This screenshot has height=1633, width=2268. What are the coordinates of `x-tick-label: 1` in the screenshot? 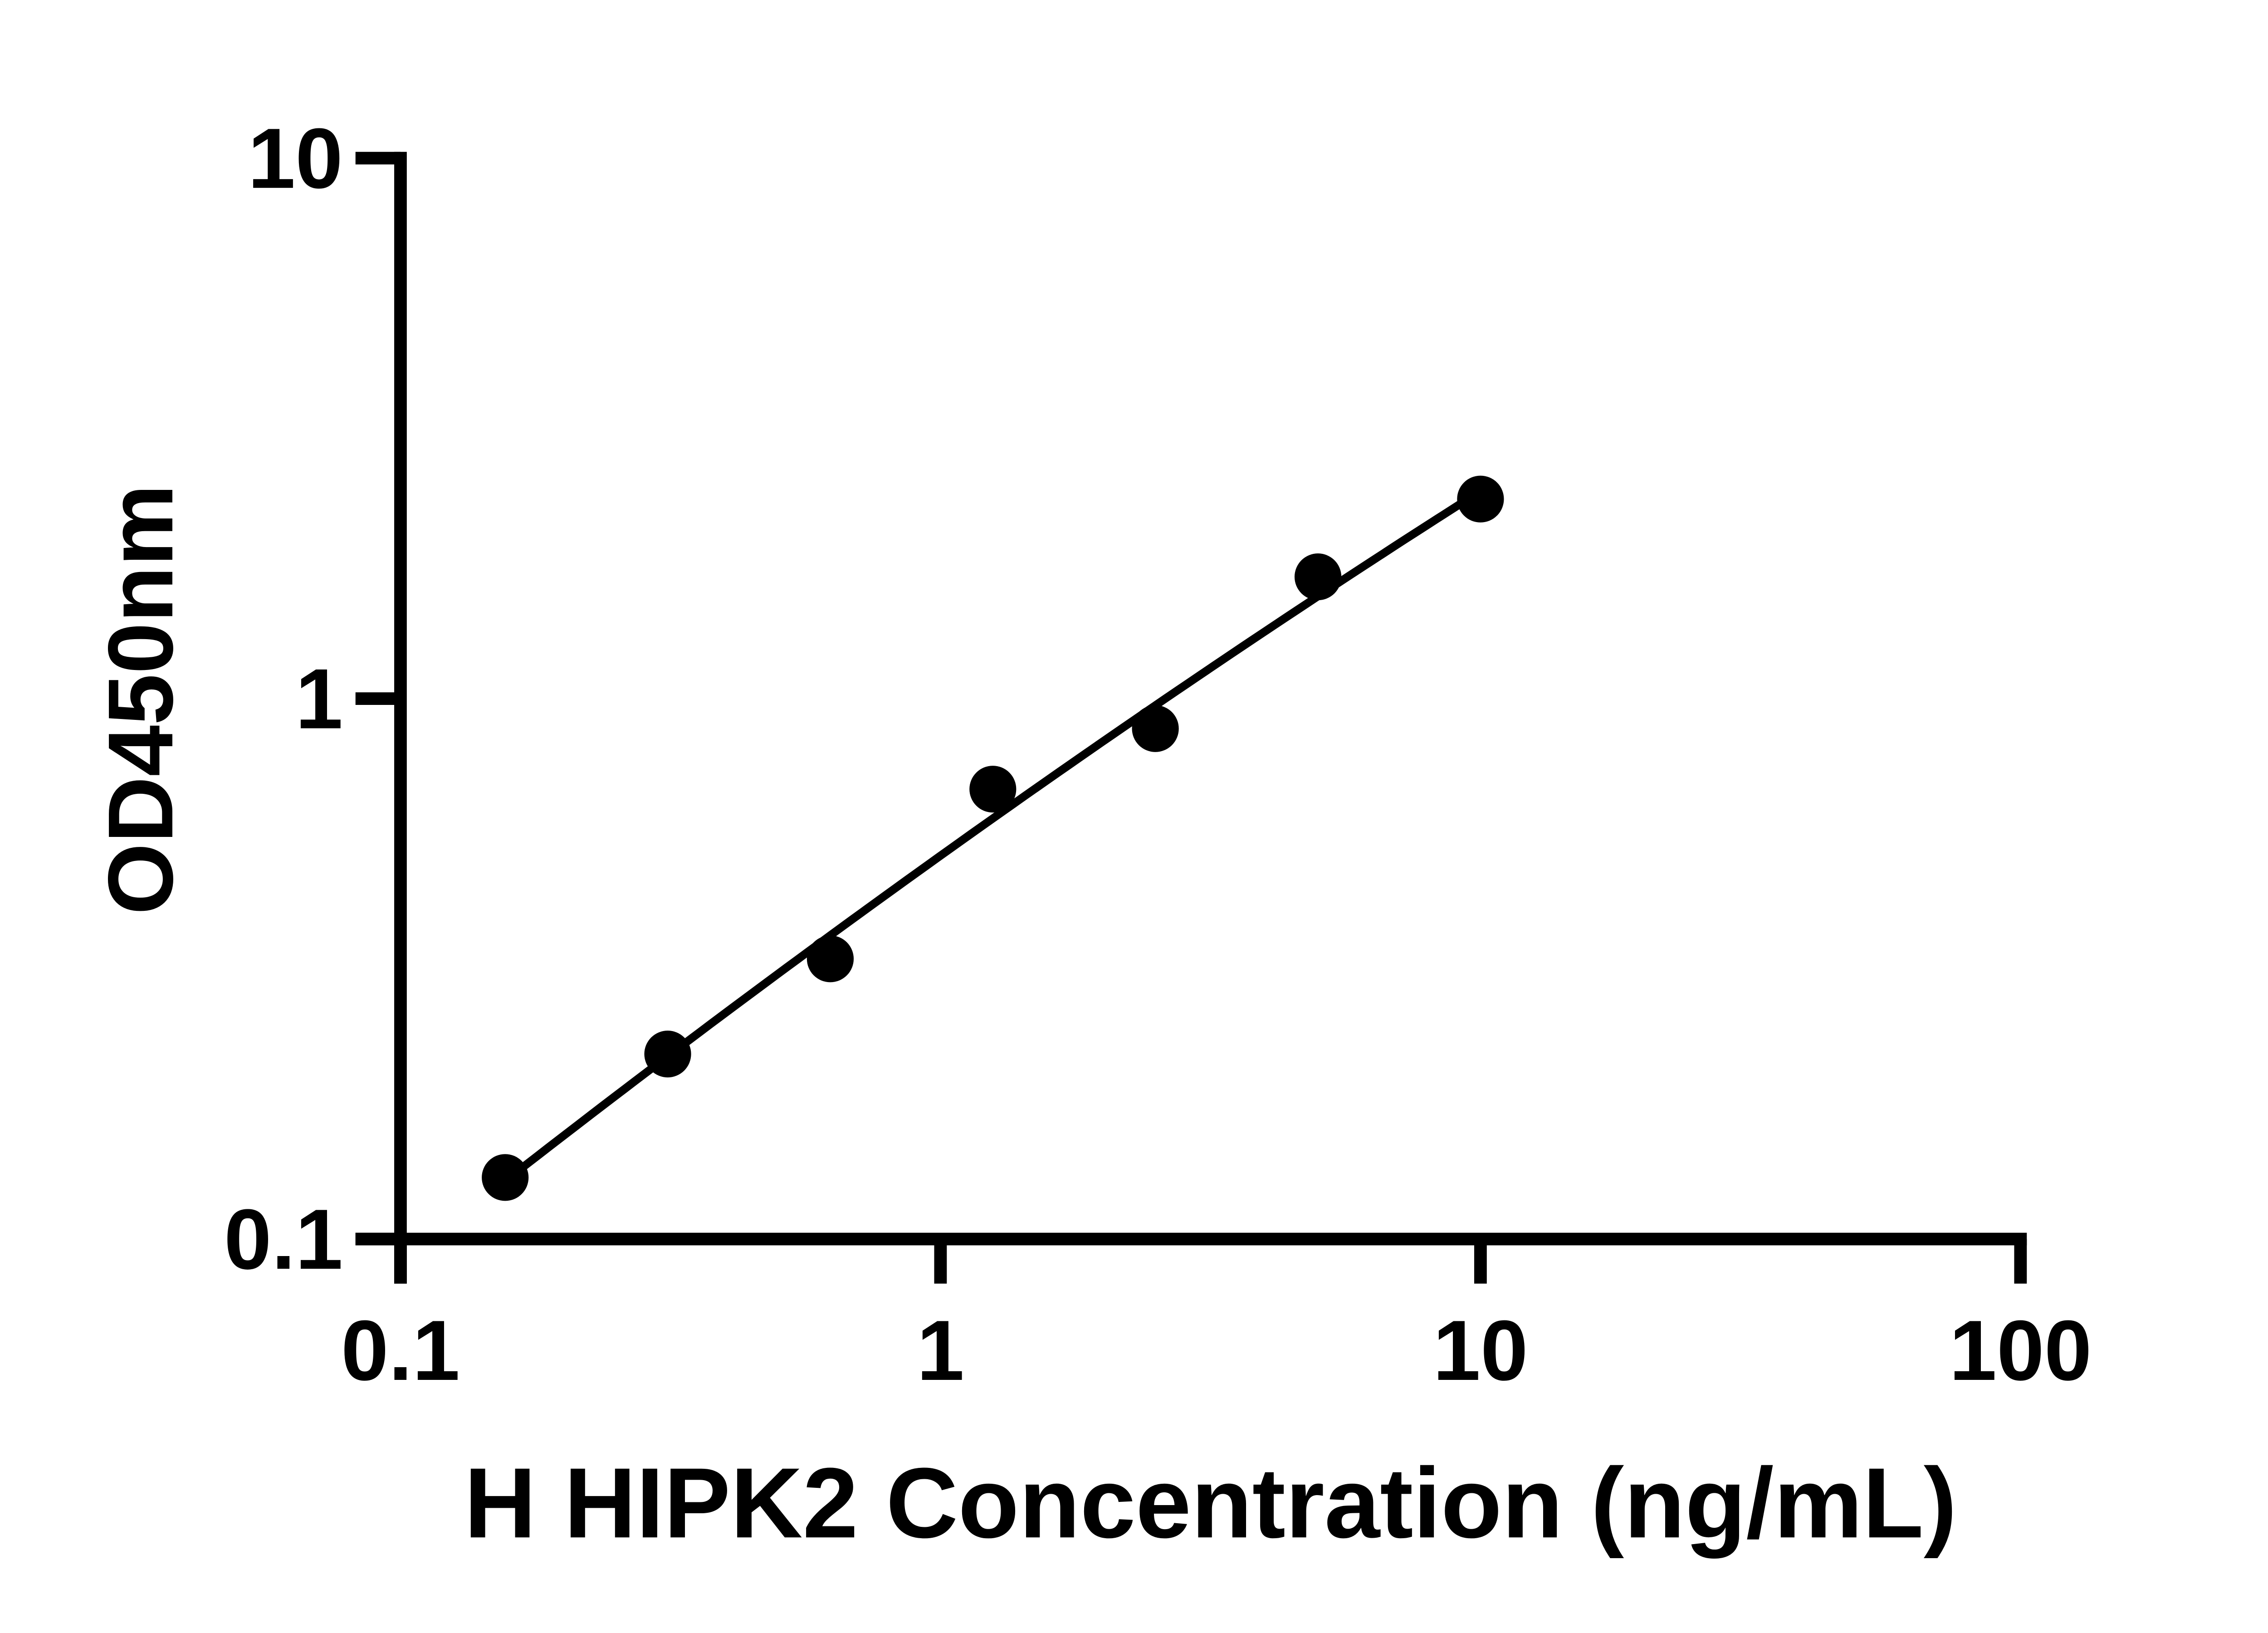 It's located at (941, 1350).